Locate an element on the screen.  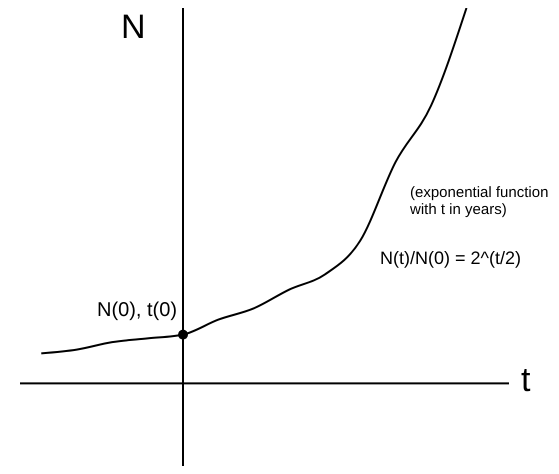
x-axis-title: t is located at coordinates (525, 380).